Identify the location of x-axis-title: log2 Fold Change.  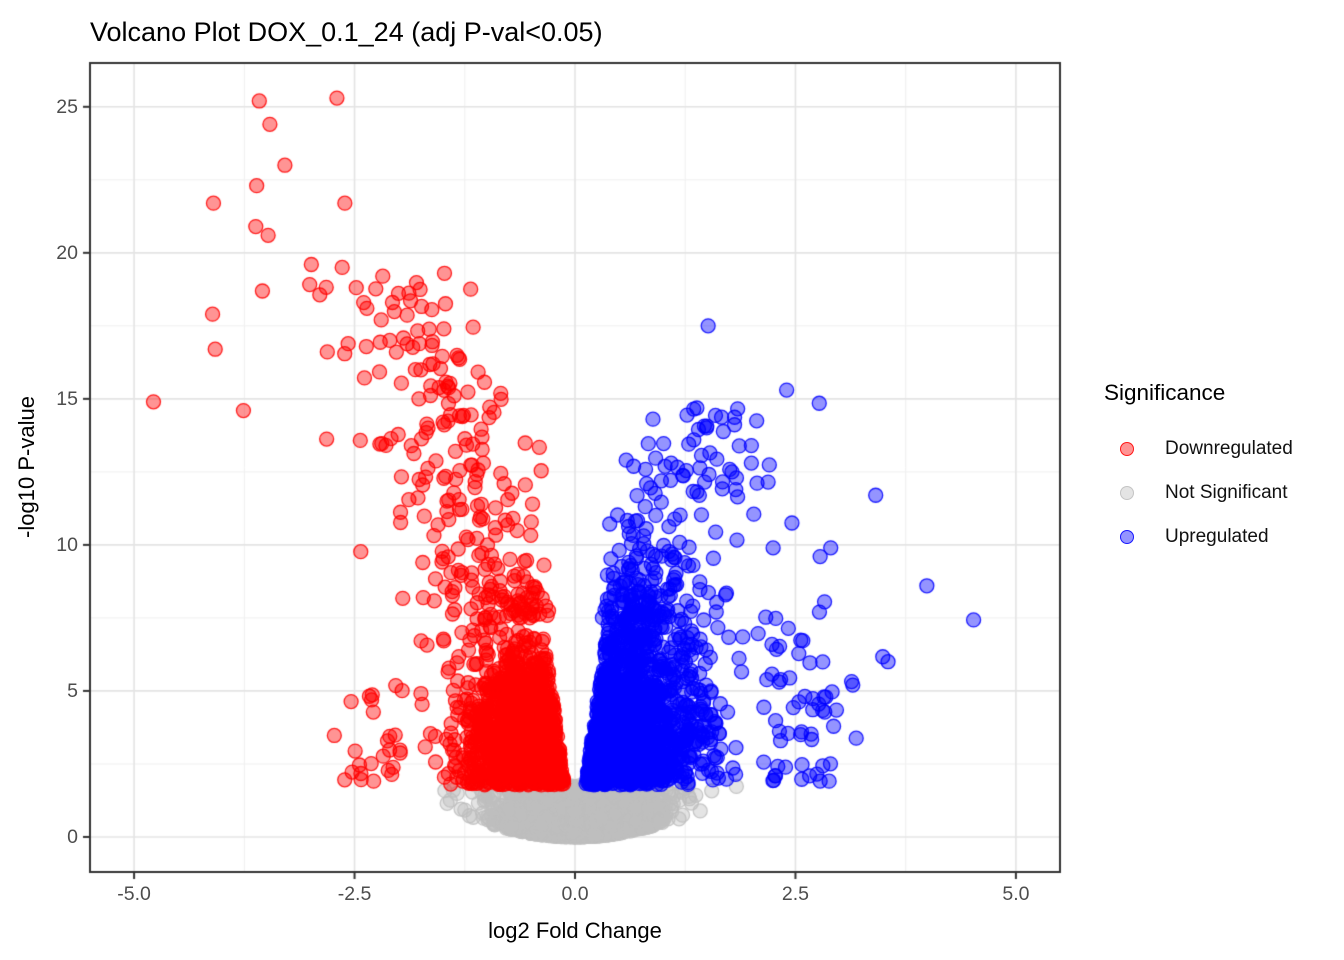
(575, 930).